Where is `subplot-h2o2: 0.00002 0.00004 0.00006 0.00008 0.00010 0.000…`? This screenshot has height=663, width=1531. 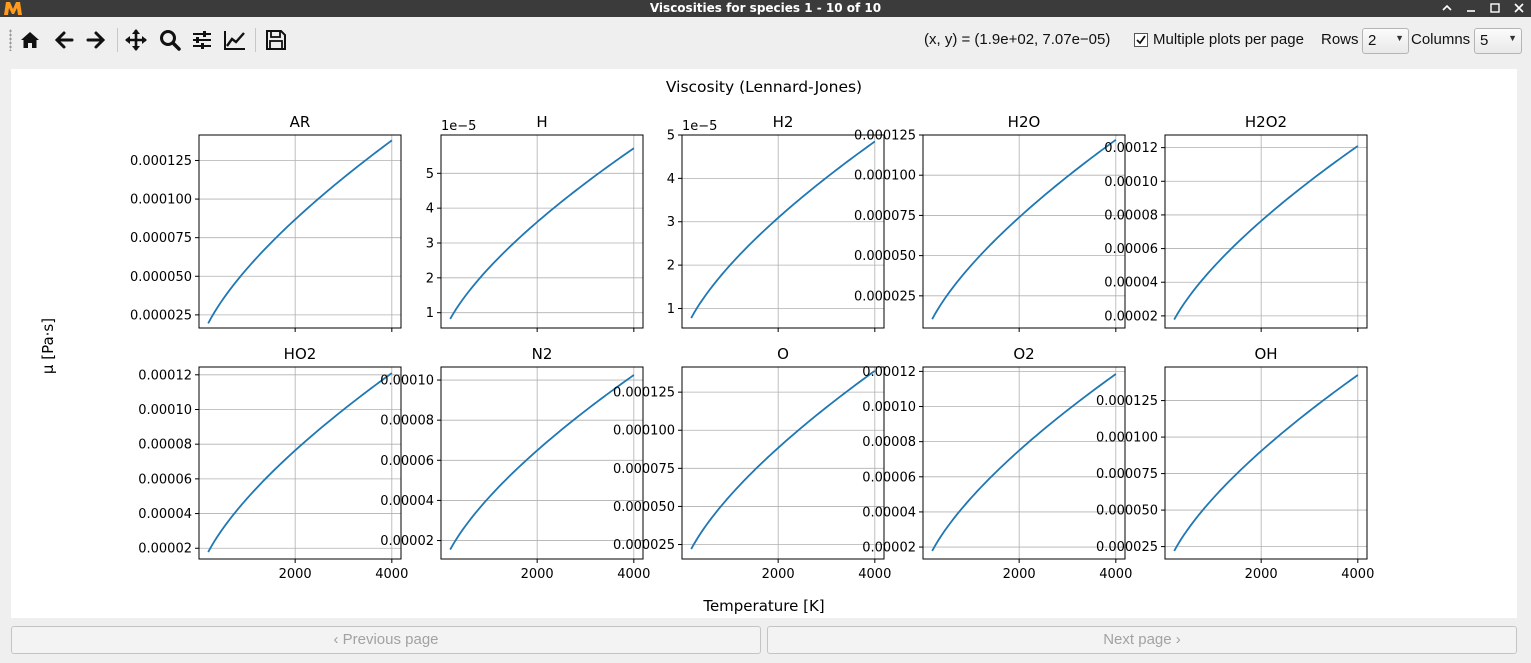 subplot-h2o2: 0.00002 0.00004 0.00006 0.00008 0.00010 0.000… is located at coordinates (1236, 222).